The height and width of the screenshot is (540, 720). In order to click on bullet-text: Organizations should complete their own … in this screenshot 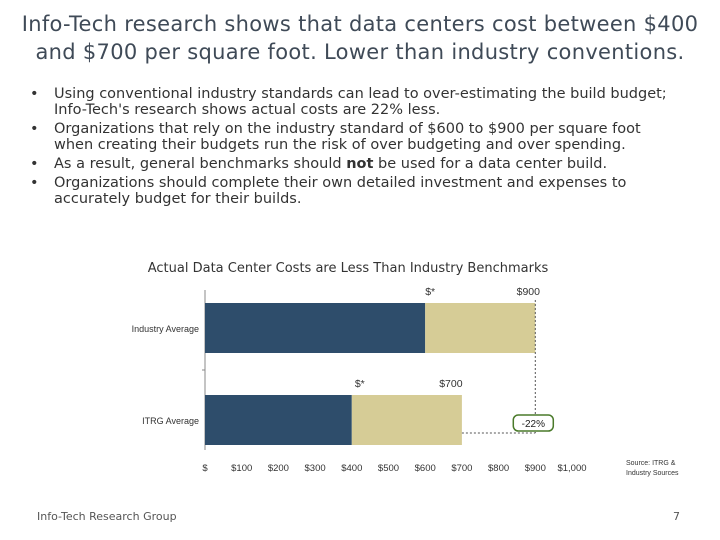, I will do `click(340, 191)`.